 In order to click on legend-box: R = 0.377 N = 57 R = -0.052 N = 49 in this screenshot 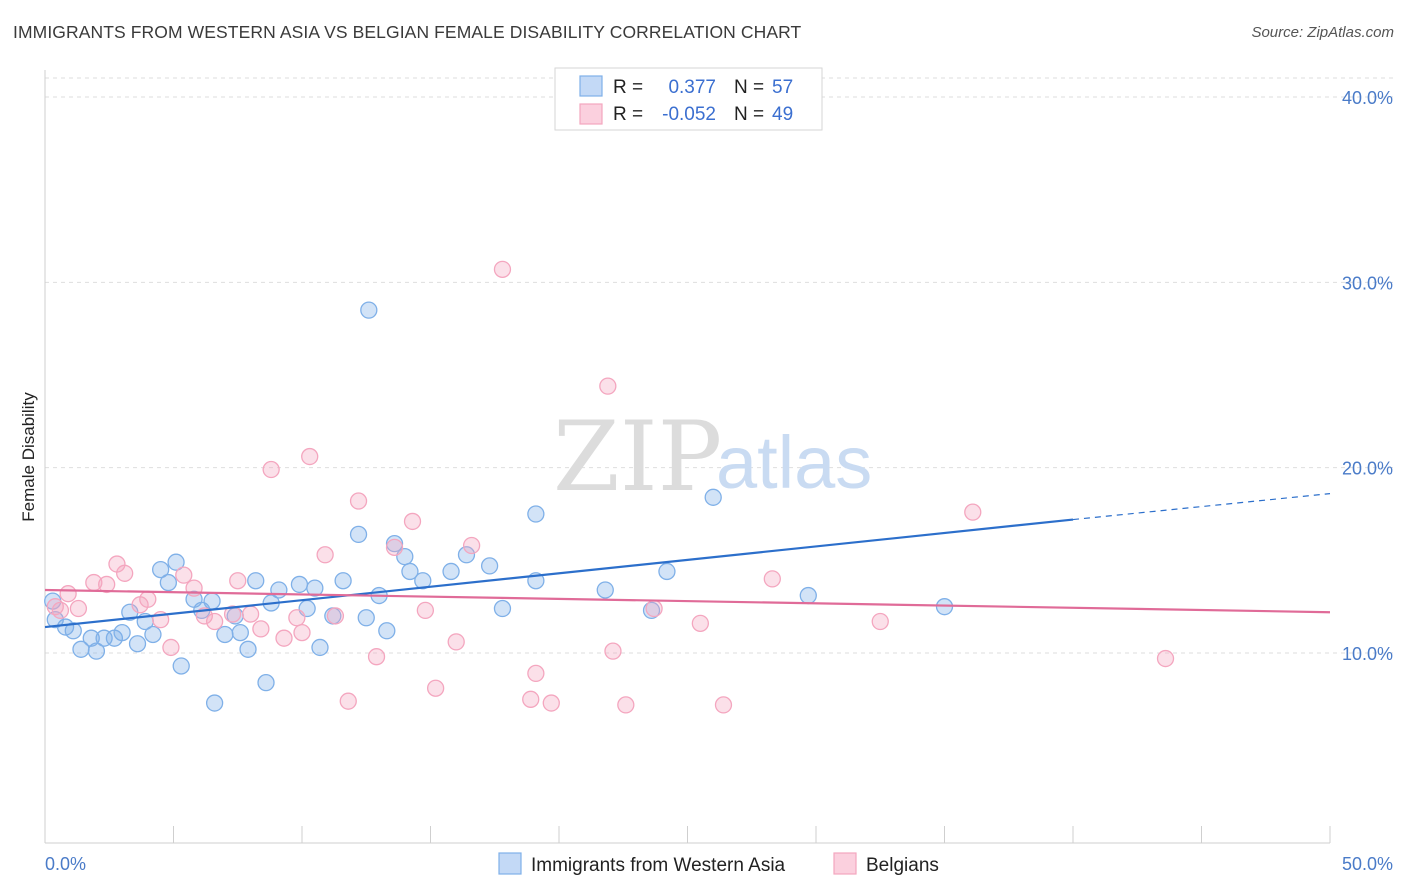, I will do `click(688, 99)`.